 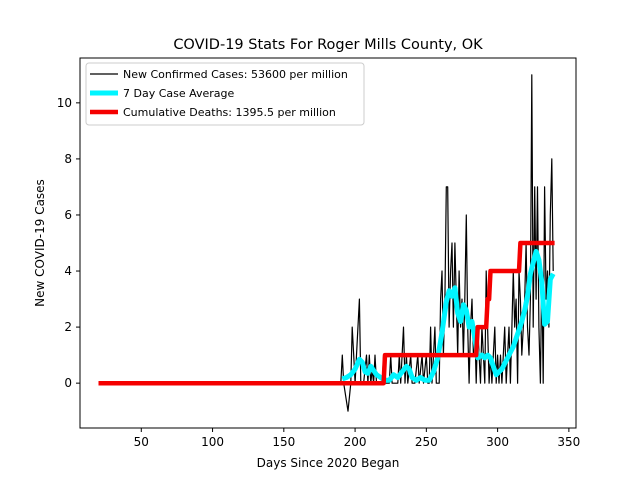 I want to click on legend-label: New Confirmed Cases: 53600 per million, so click(x=235, y=74).